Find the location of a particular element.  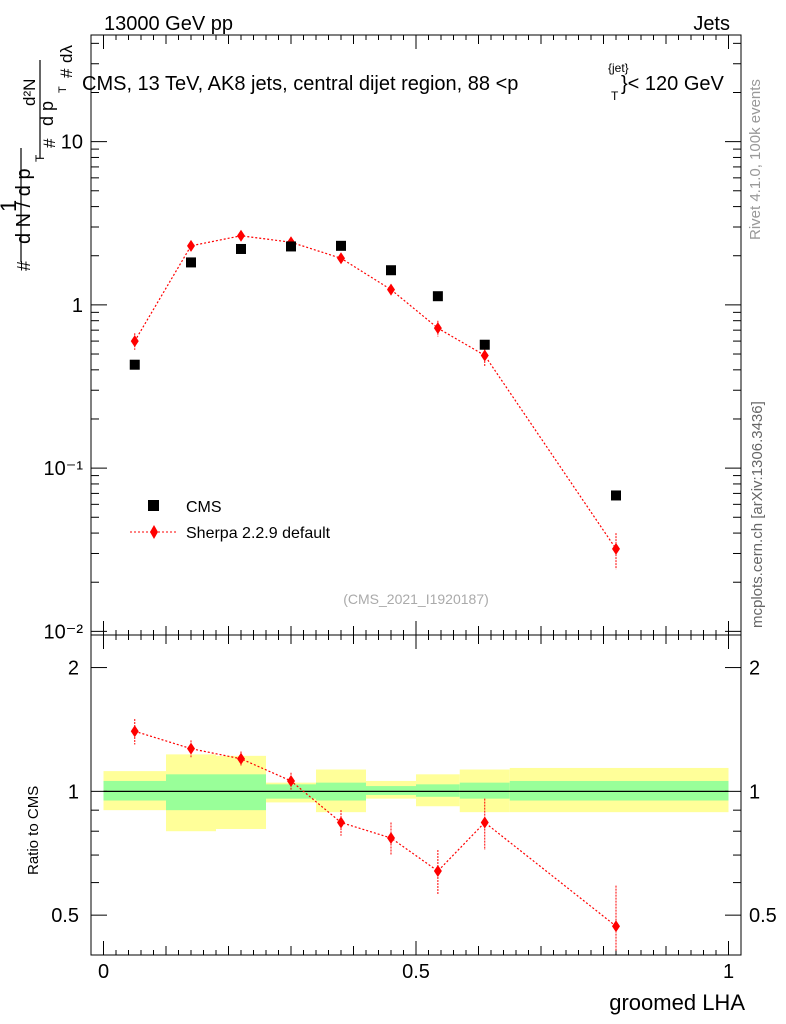

ratio-uncertainty-bands is located at coordinates (416, 793).